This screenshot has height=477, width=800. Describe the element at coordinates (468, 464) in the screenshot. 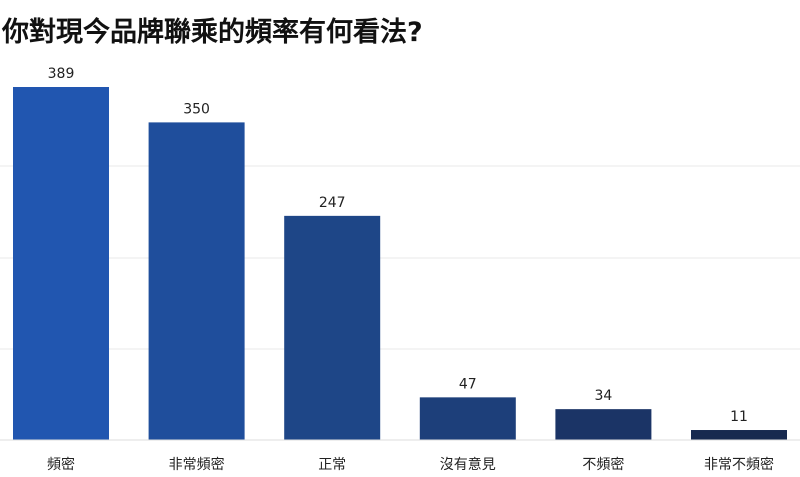

I see `category-label: 沒有意見` at that location.